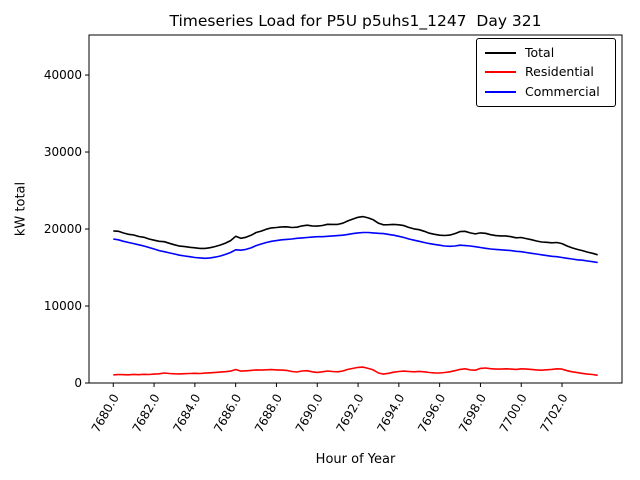 The width and height of the screenshot is (640, 480). What do you see at coordinates (513, 413) in the screenshot?
I see `x-tick-label: 7700.0` at bounding box center [513, 413].